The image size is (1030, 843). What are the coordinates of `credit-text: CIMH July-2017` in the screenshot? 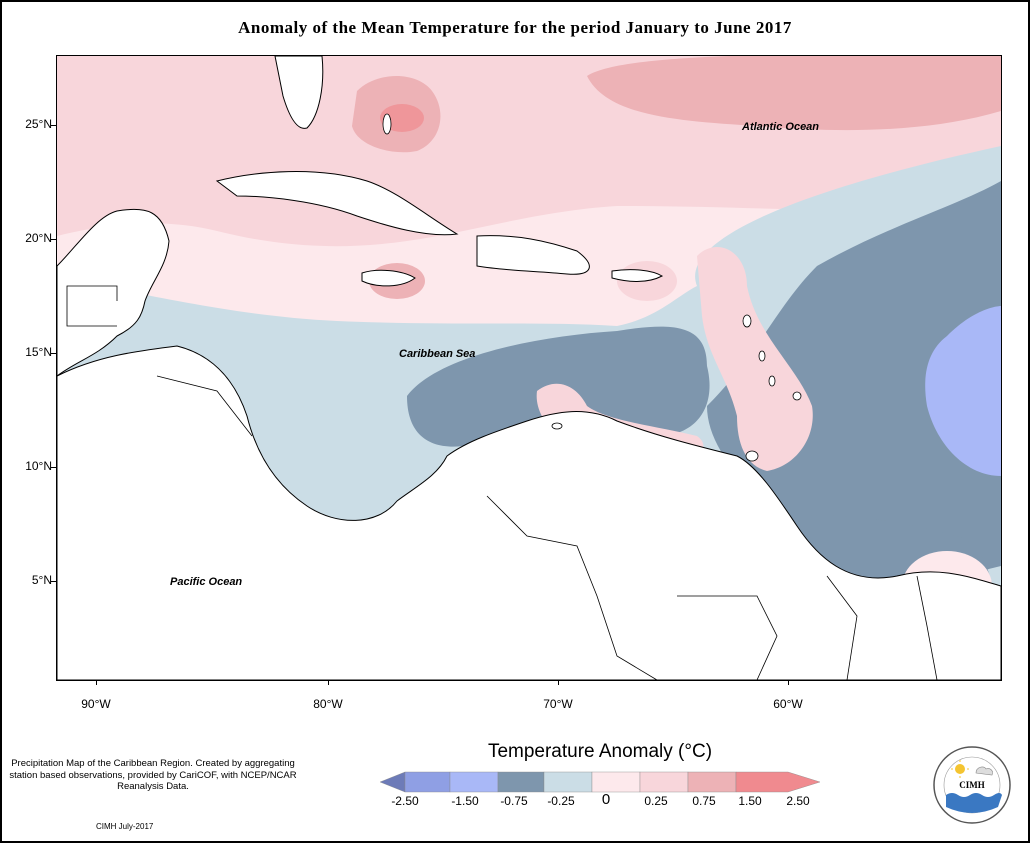 It's located at (125, 826).